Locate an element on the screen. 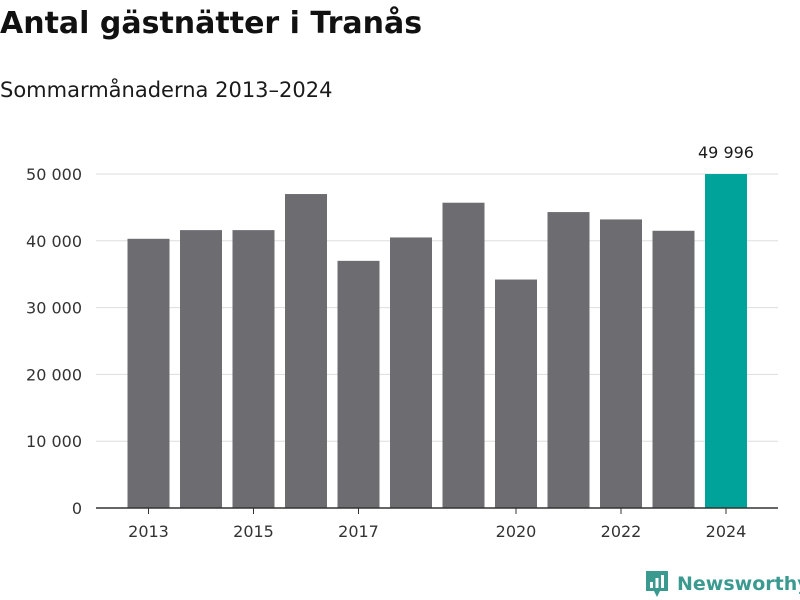 This screenshot has width=800, height=600. x-tick-label: 2022 is located at coordinates (621, 531).